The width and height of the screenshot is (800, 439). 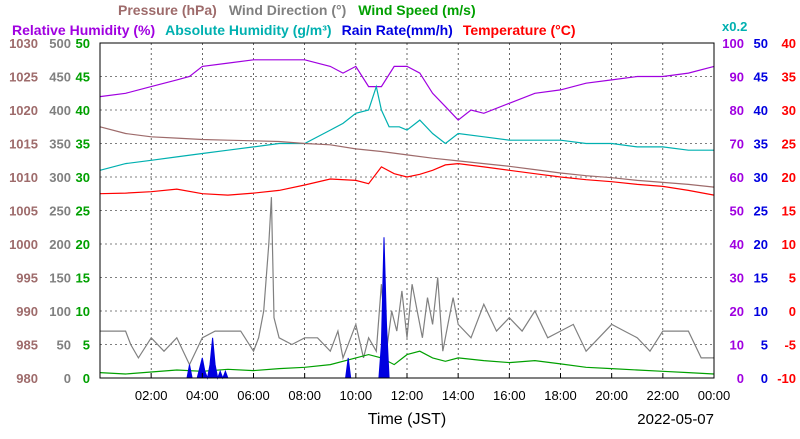 What do you see at coordinates (83, 43) in the screenshot?
I see `wind-speed-tick: 50` at bounding box center [83, 43].